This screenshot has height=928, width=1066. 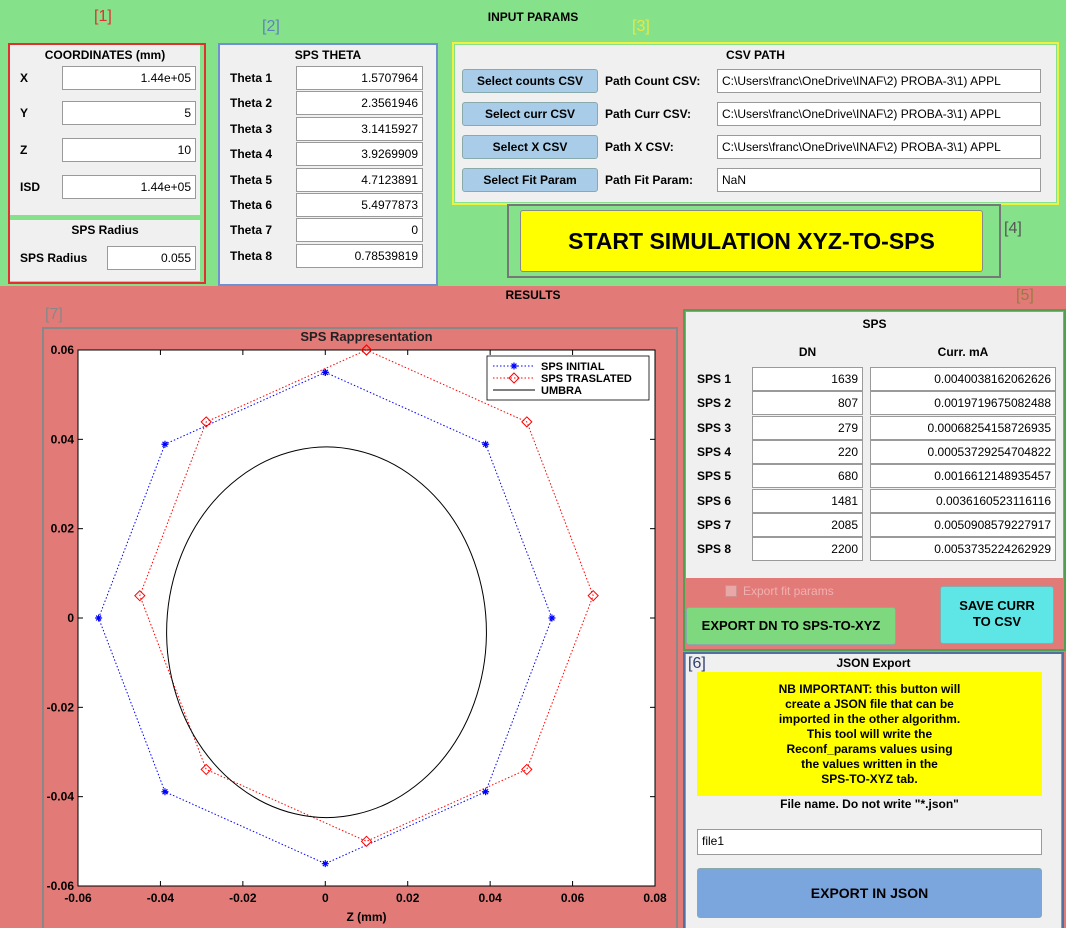 What do you see at coordinates (61, 797) in the screenshot?
I see `y-tick-label: -0.04` at bounding box center [61, 797].